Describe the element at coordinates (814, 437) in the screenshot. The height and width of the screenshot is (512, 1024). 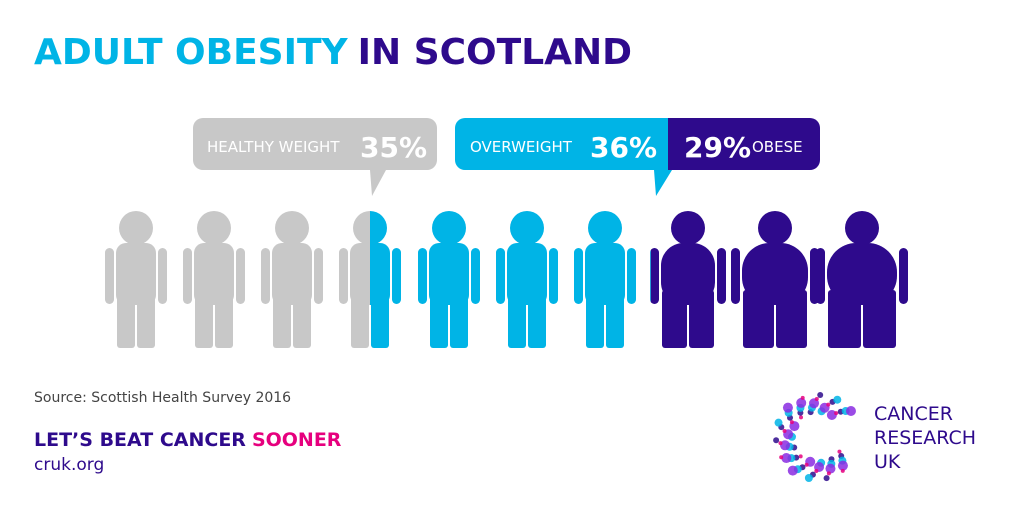
I see `logo` at that location.